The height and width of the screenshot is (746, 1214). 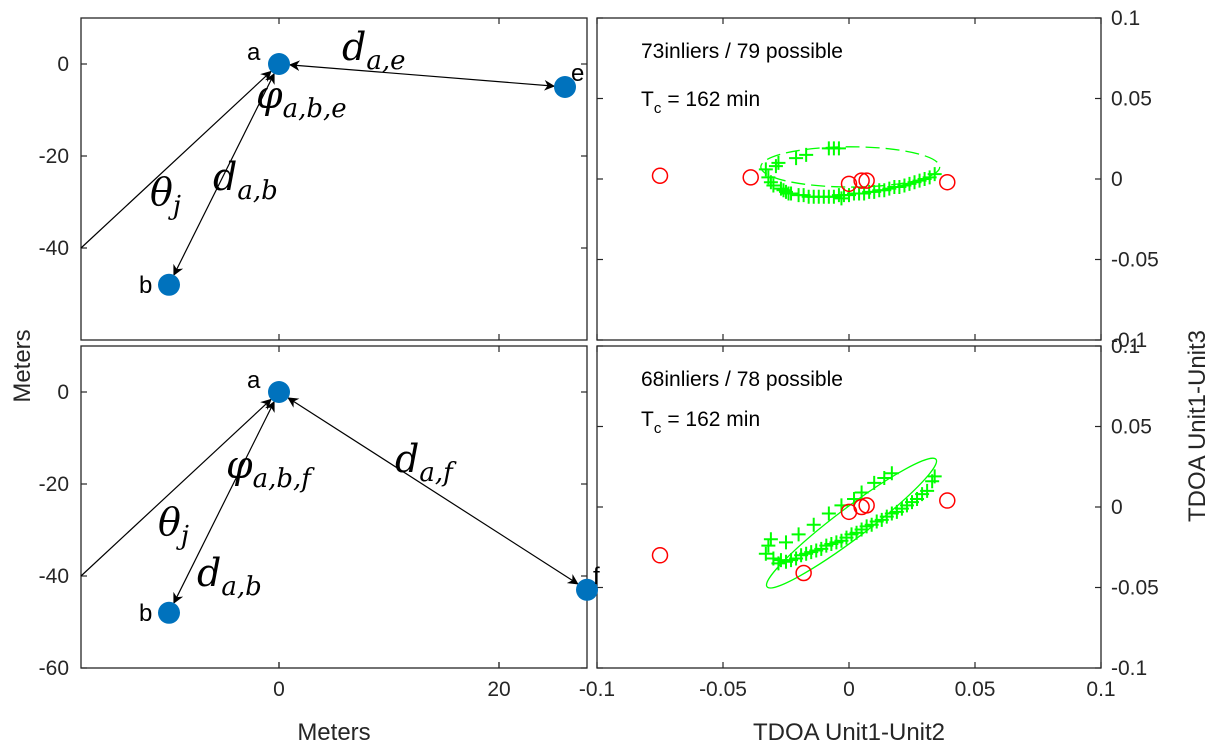 What do you see at coordinates (658, 428) in the screenshot?
I see `bottom-tc-sub: c` at bounding box center [658, 428].